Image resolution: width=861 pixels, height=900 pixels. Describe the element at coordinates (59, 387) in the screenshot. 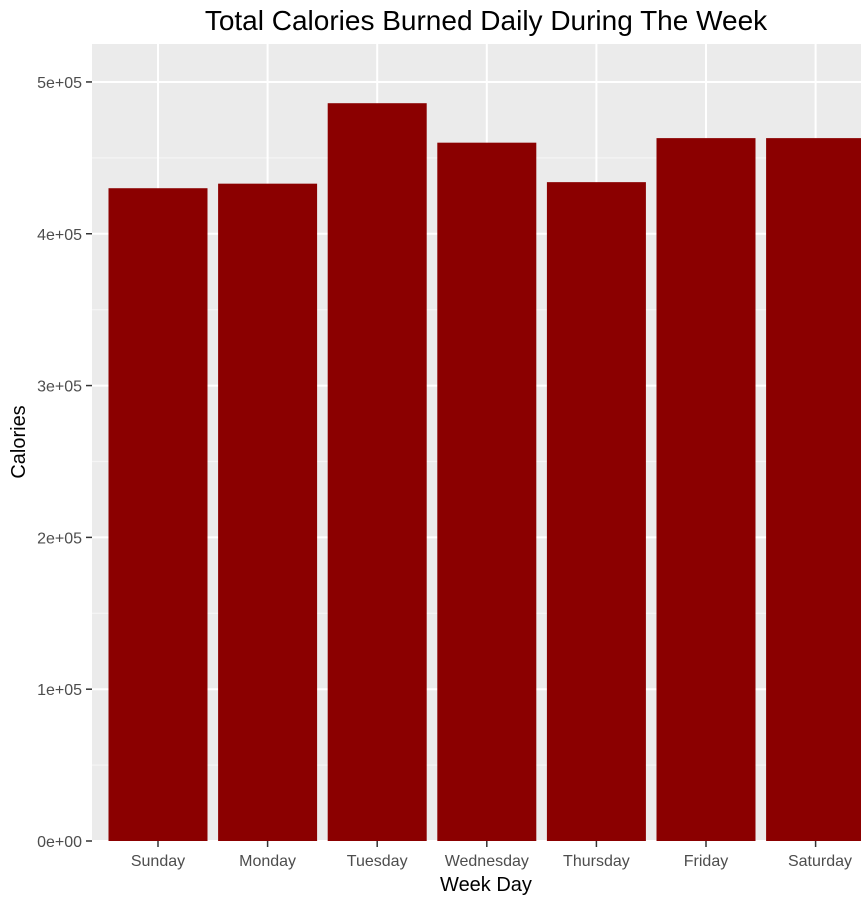

I see `y-tick-label: 3e+05` at that location.